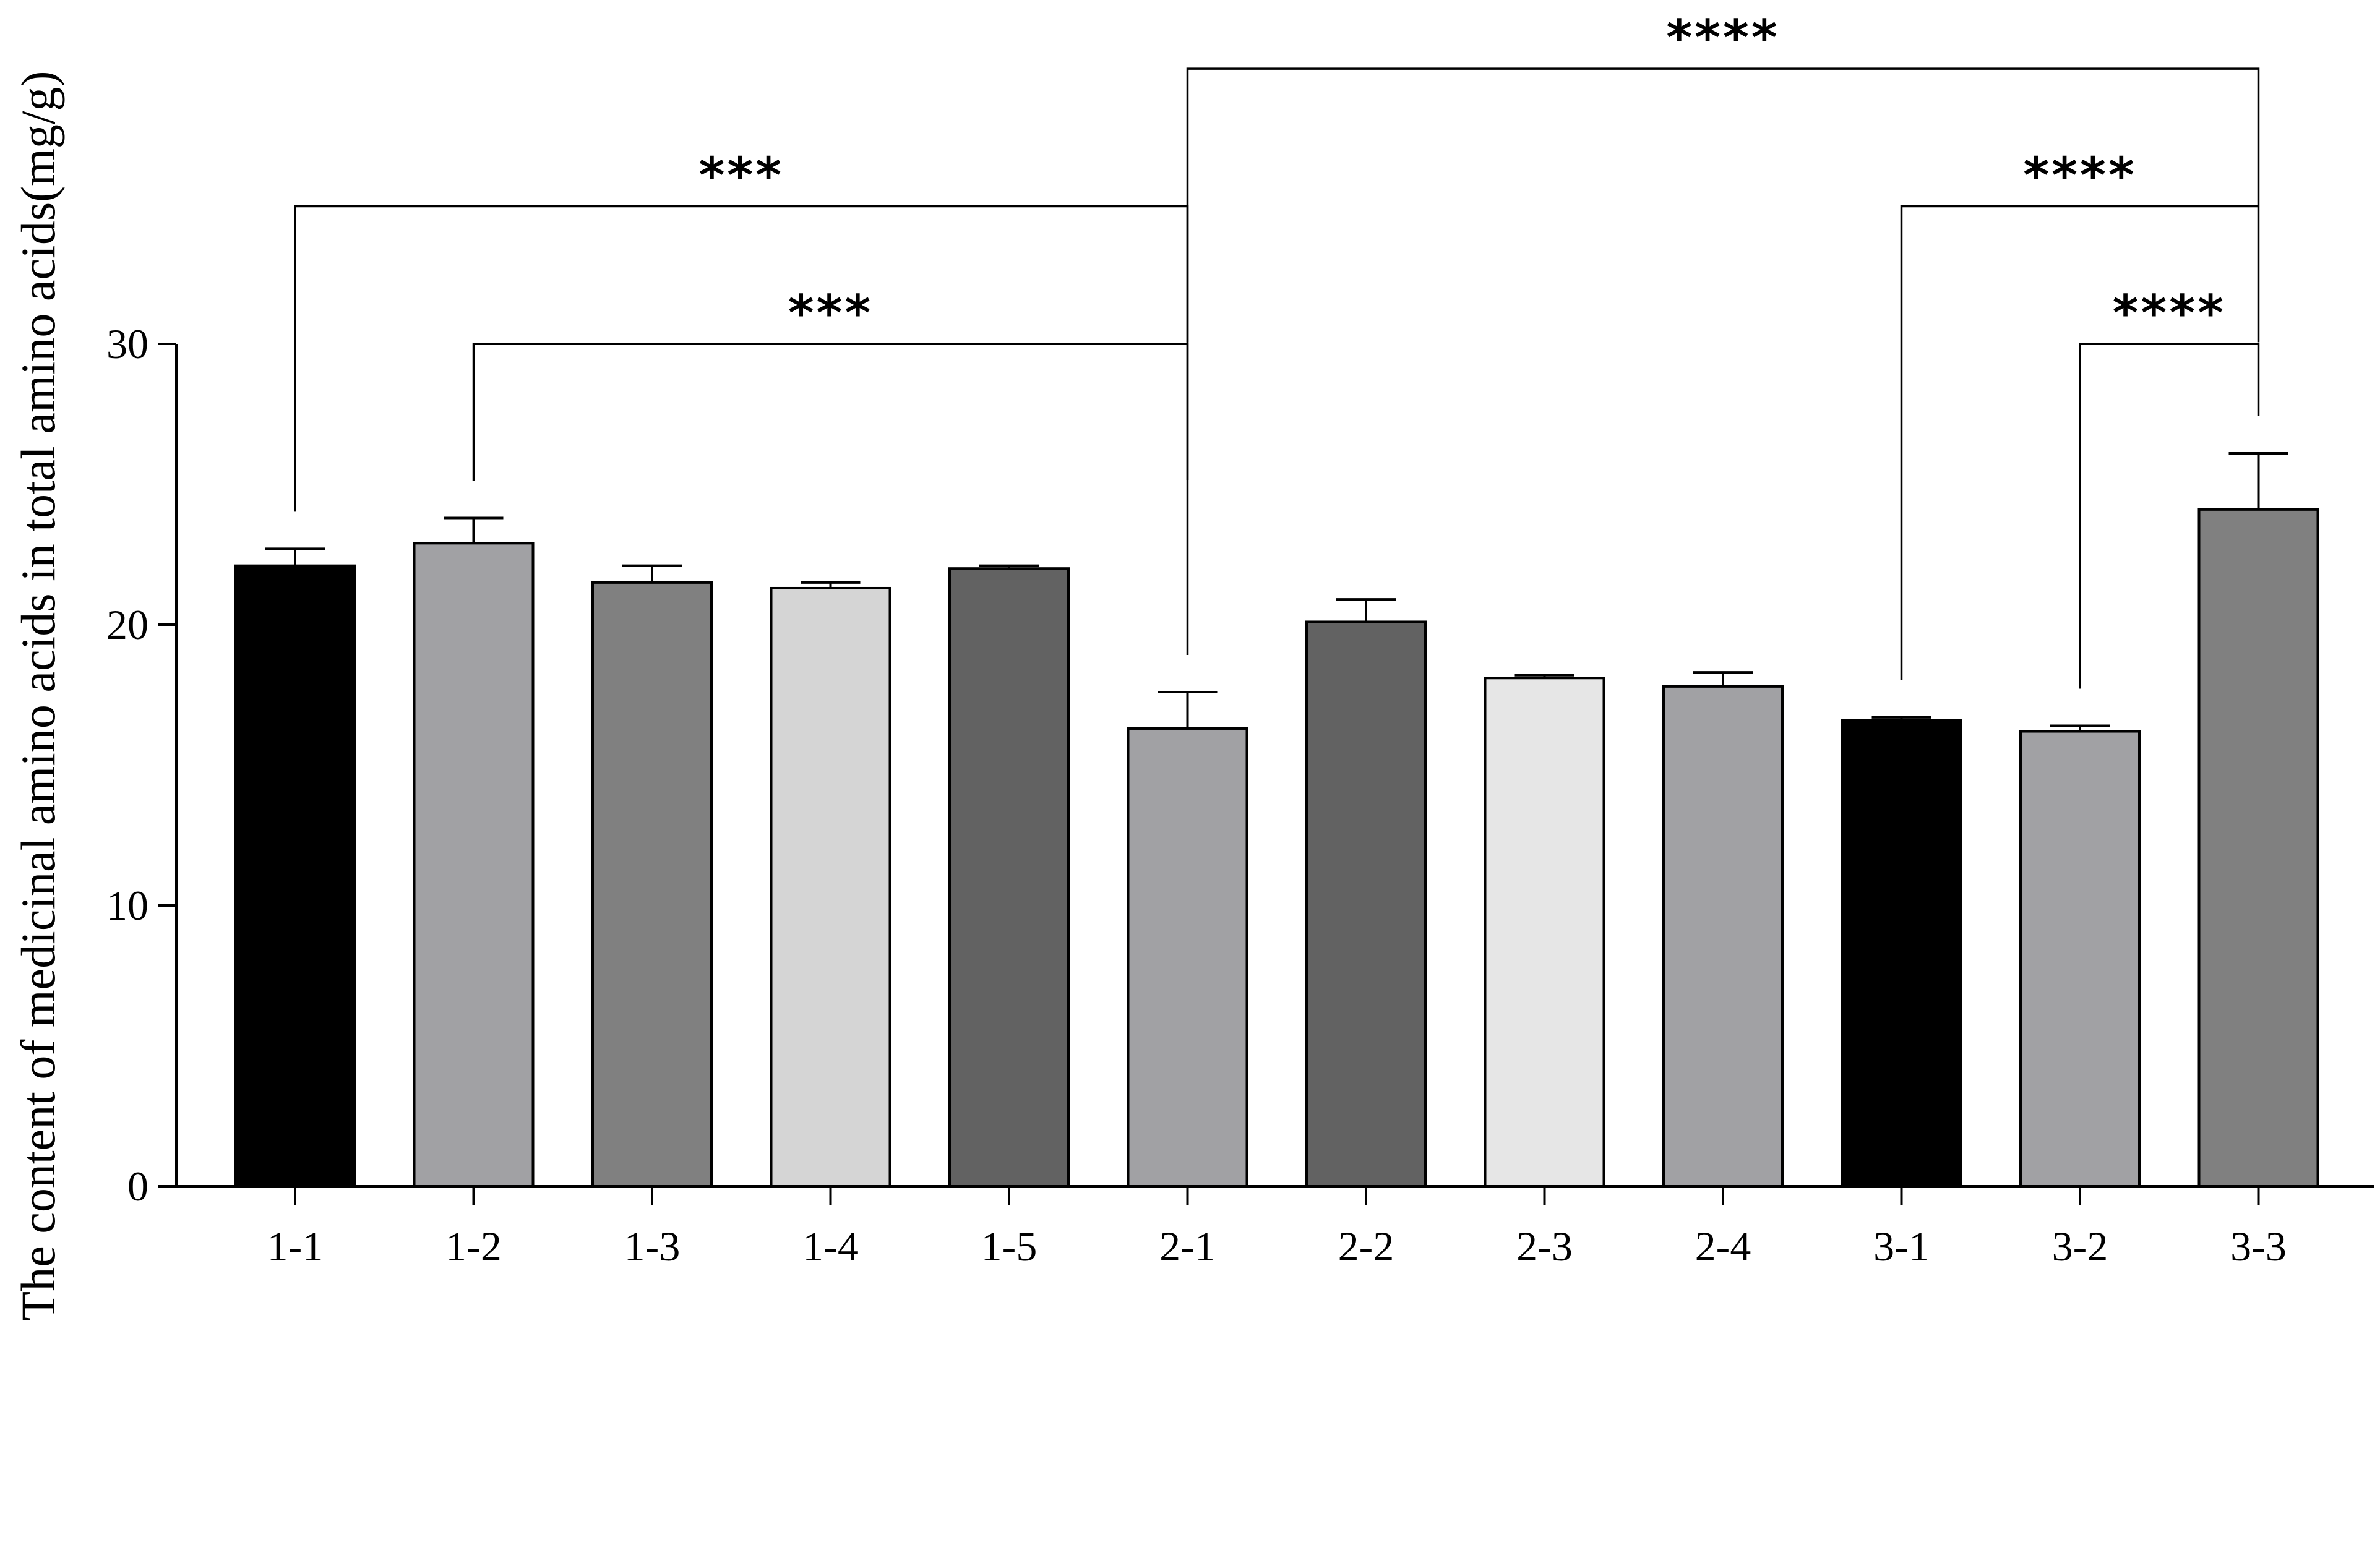 The image size is (2380, 1545). What do you see at coordinates (127, 624) in the screenshot?
I see `y-tick-label: 20` at bounding box center [127, 624].